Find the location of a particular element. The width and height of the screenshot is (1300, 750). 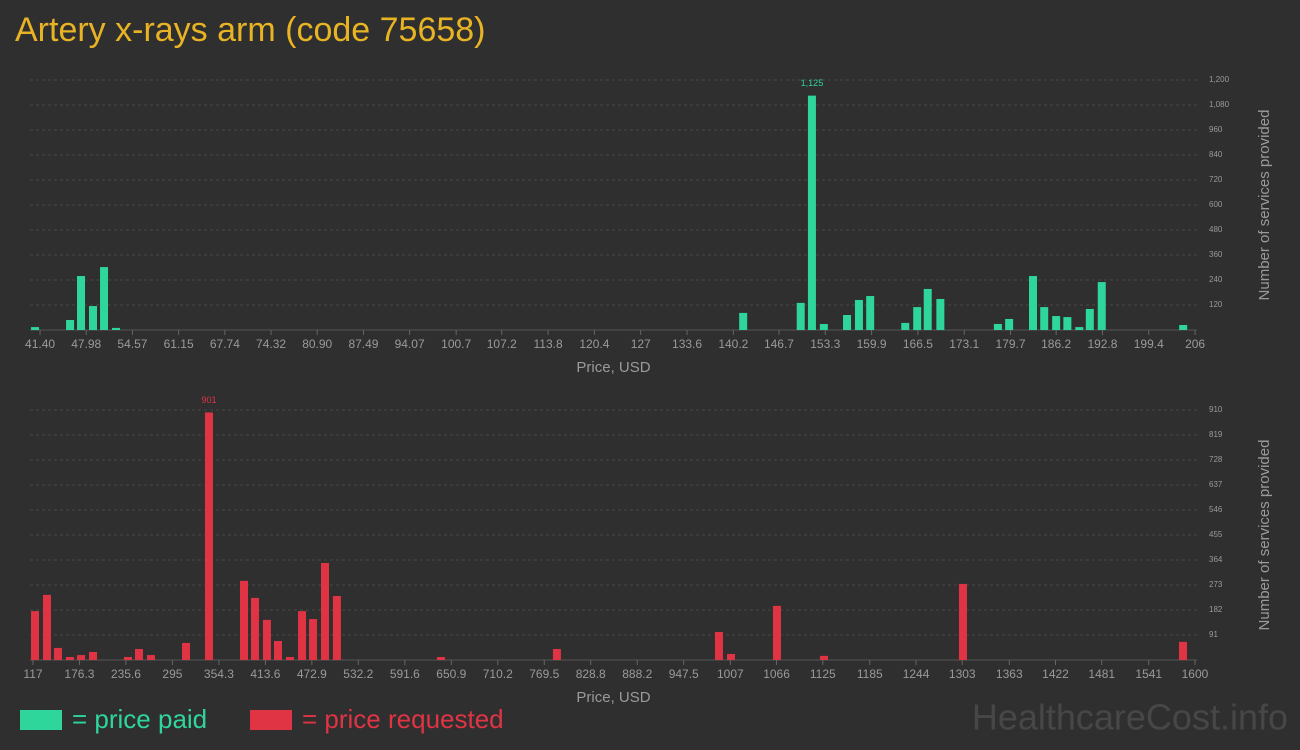

y-tick-label: 637 is located at coordinates (1216, 484).